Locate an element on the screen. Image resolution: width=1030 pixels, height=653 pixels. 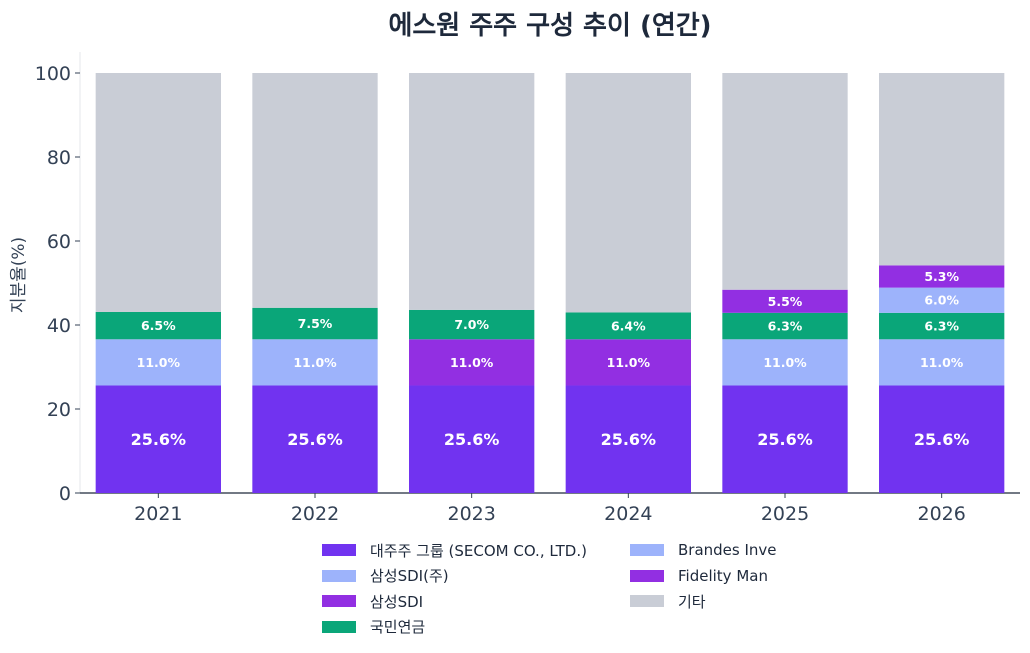
data-label: 7.0% is located at coordinates (471, 324).